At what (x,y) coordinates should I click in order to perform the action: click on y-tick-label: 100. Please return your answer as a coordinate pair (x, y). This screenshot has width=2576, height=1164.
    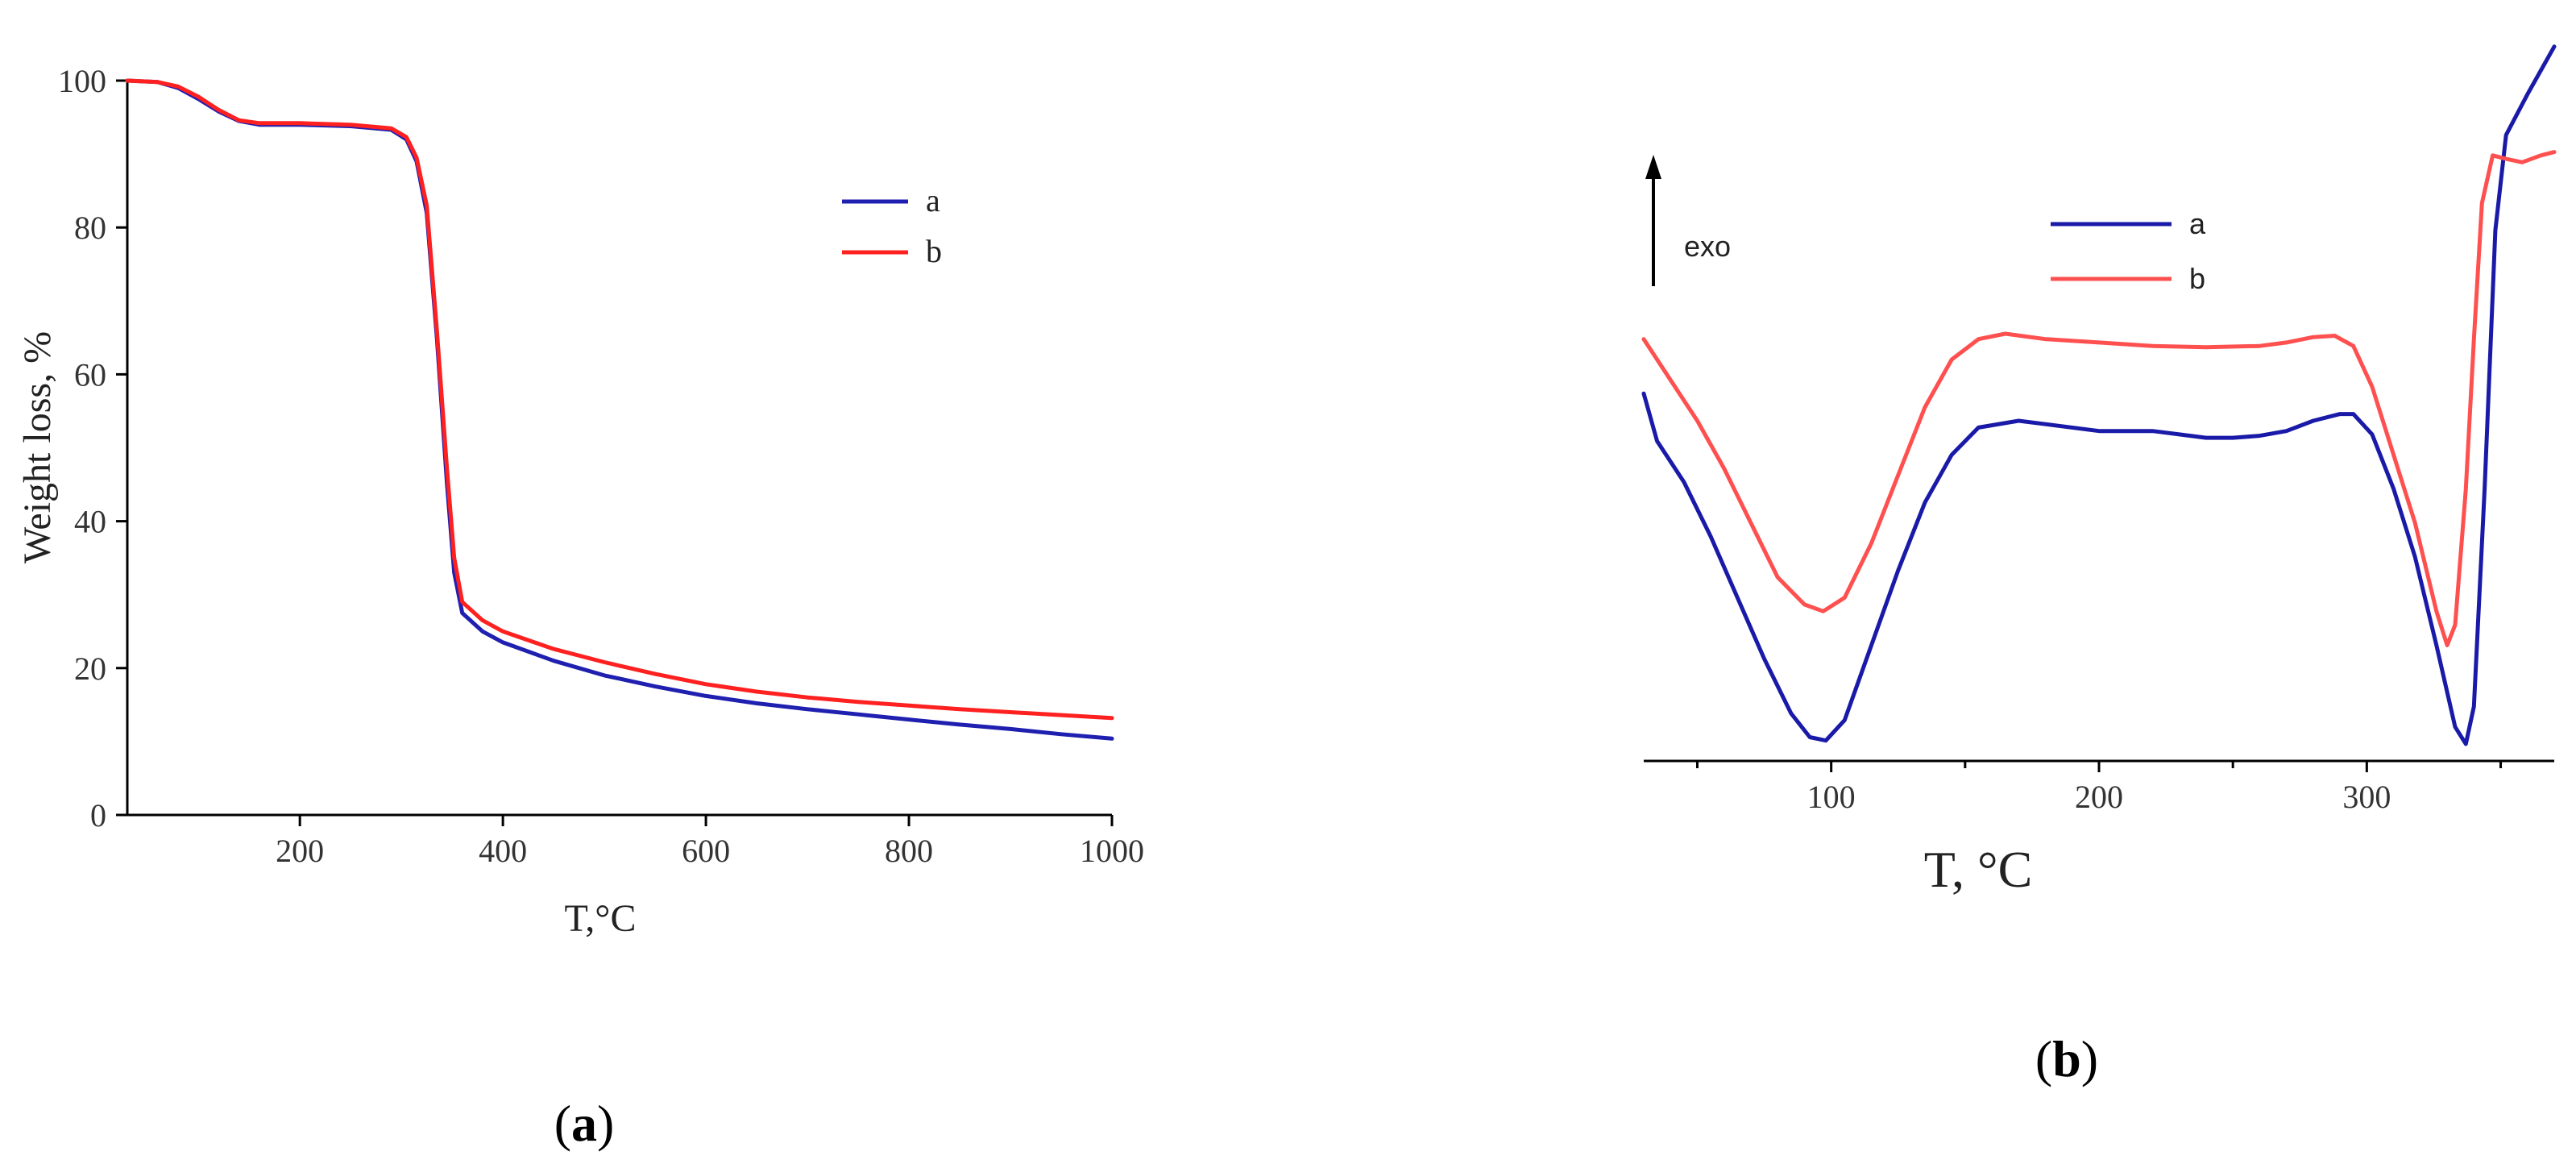
    Looking at the image, I should click on (82, 81).